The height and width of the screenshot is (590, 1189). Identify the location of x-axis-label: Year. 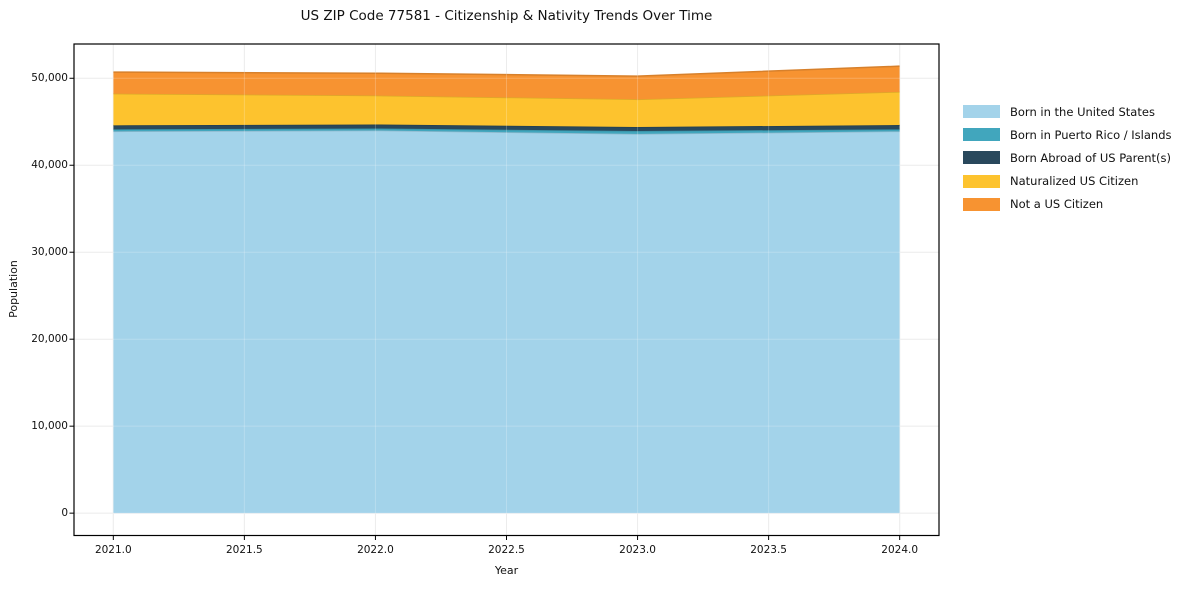
(506, 570).